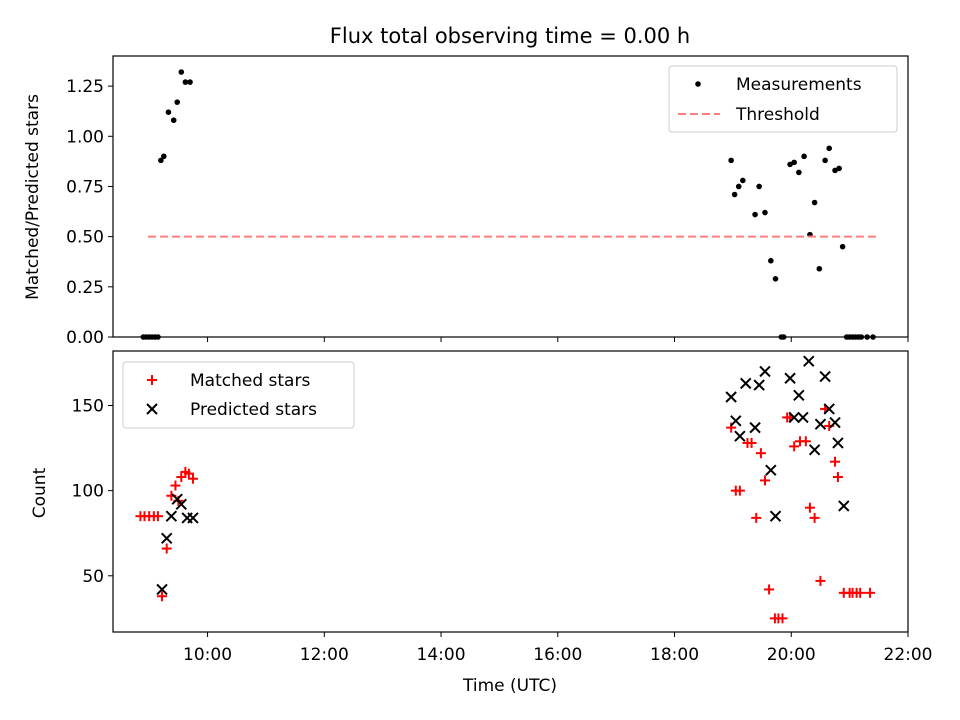 The height and width of the screenshot is (720, 960). Describe the element at coordinates (152, 380) in the screenshot. I see `legend-matched-marker` at that location.